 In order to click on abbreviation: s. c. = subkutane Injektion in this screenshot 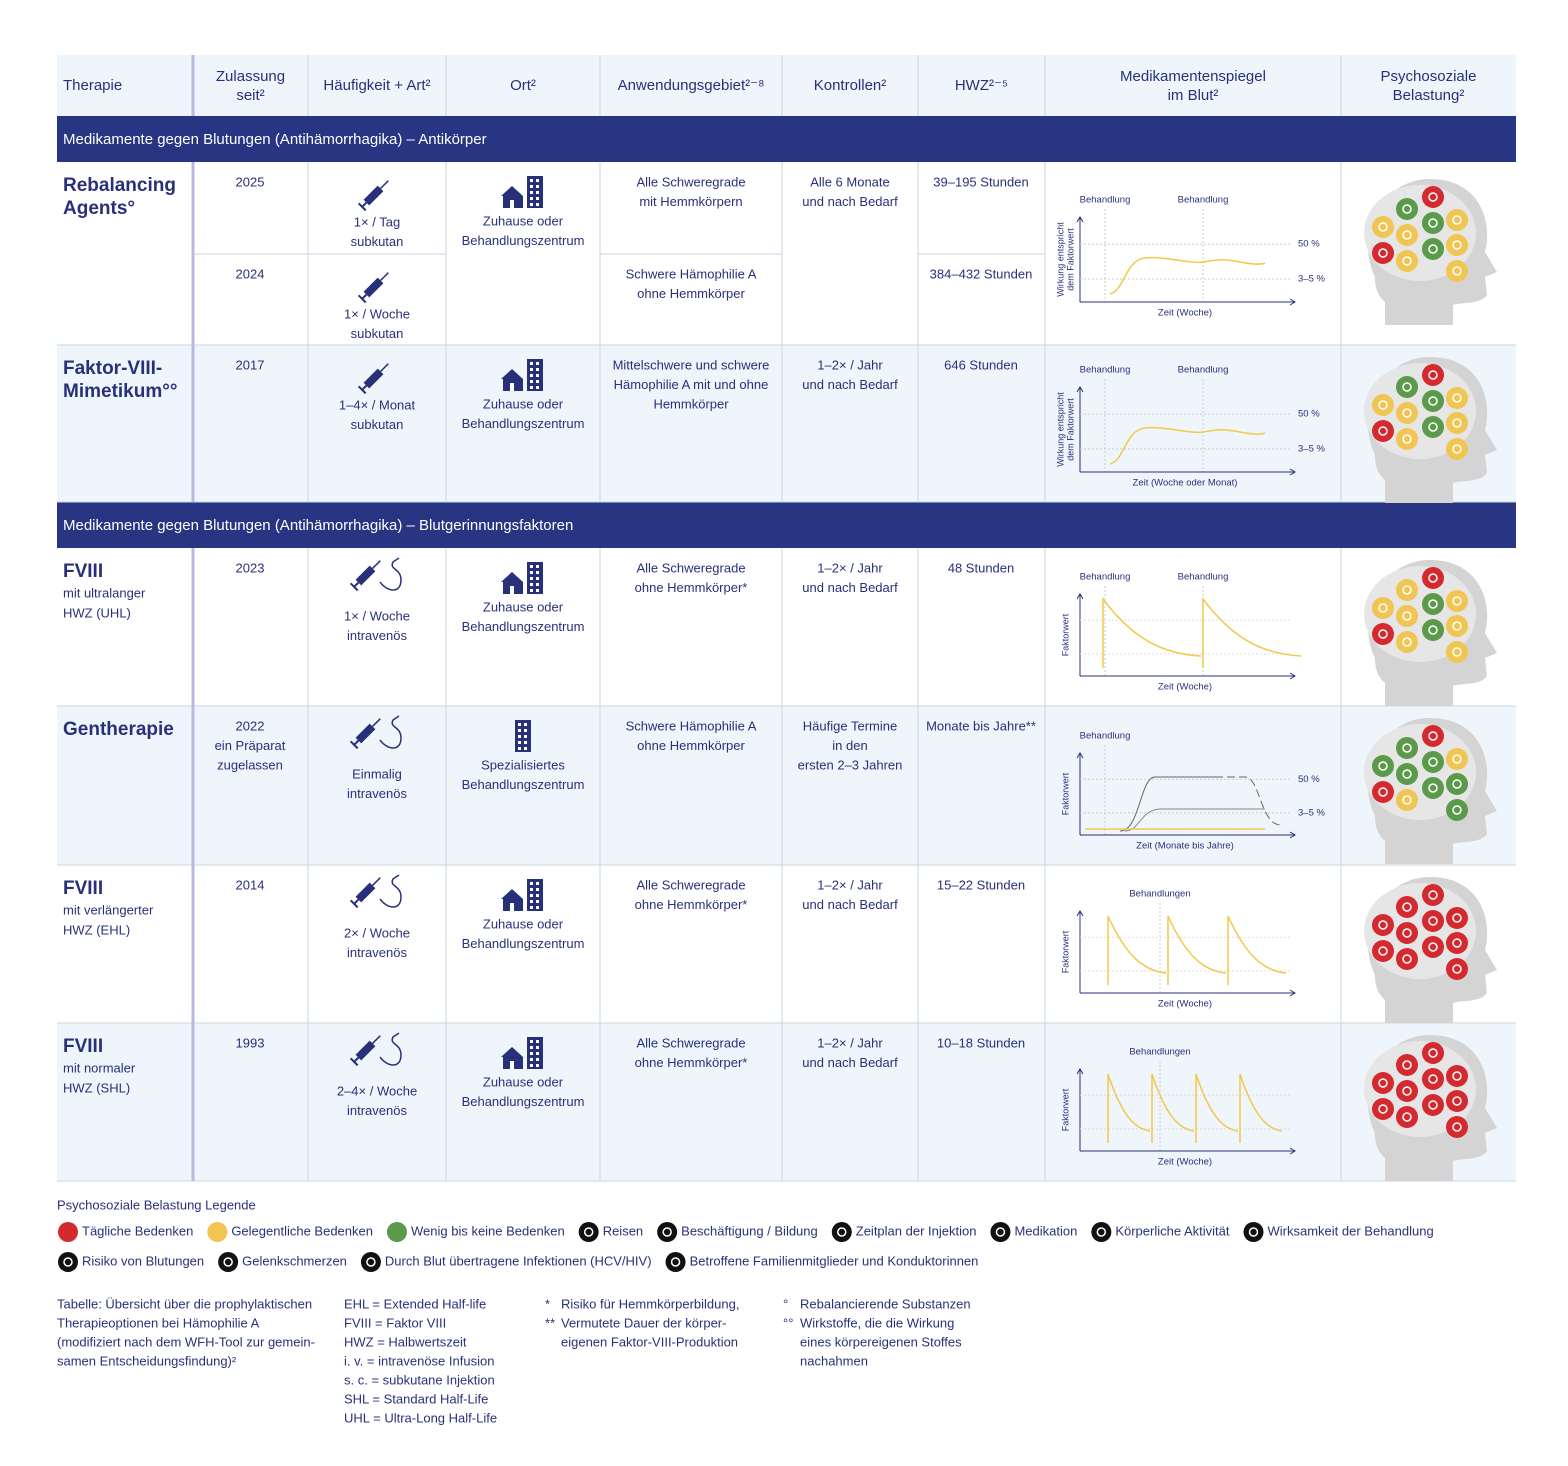, I will do `click(419, 1379)`.